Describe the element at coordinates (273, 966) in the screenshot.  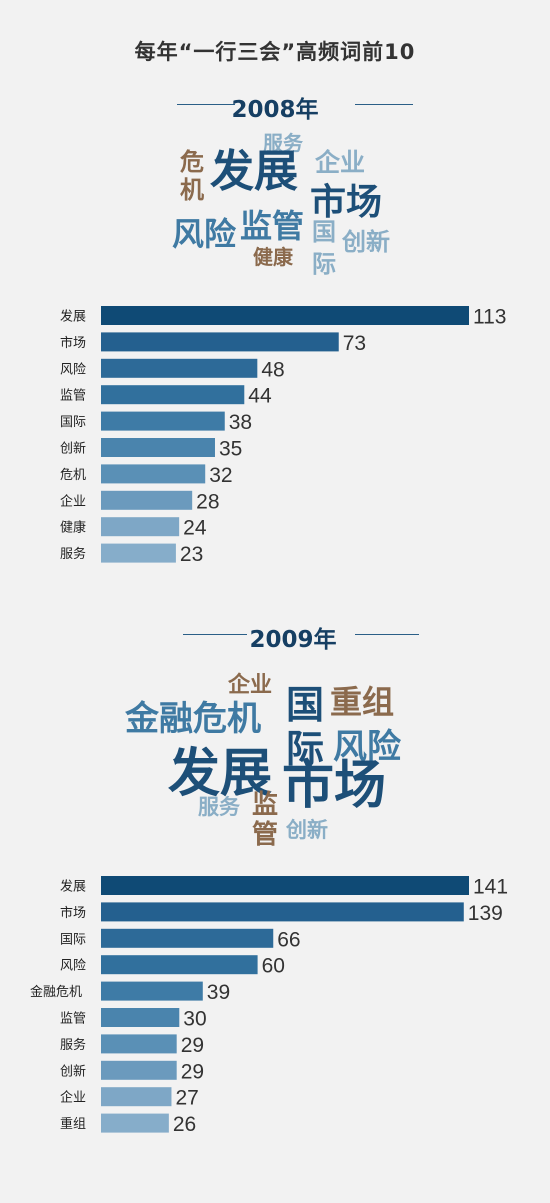
I see `bar-value-label: 60` at that location.